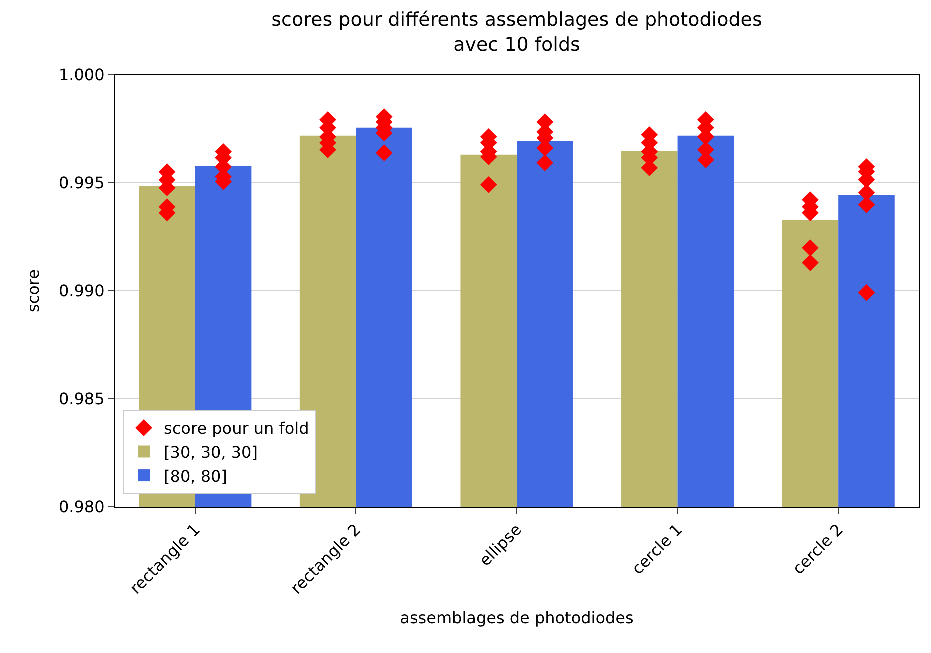  Describe the element at coordinates (81, 75) in the screenshot. I see `y-tick-label: 1.000` at that location.